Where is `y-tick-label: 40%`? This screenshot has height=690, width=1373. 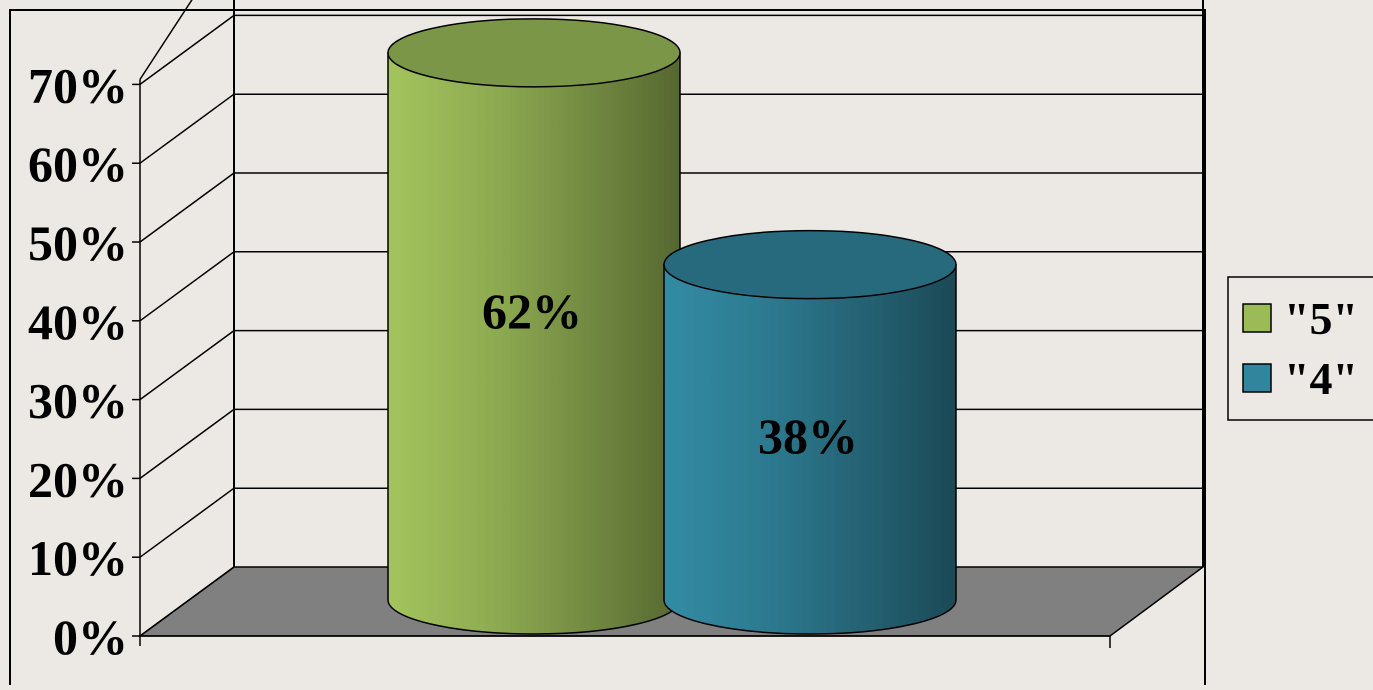 y-tick-label: 40% is located at coordinates (78, 322).